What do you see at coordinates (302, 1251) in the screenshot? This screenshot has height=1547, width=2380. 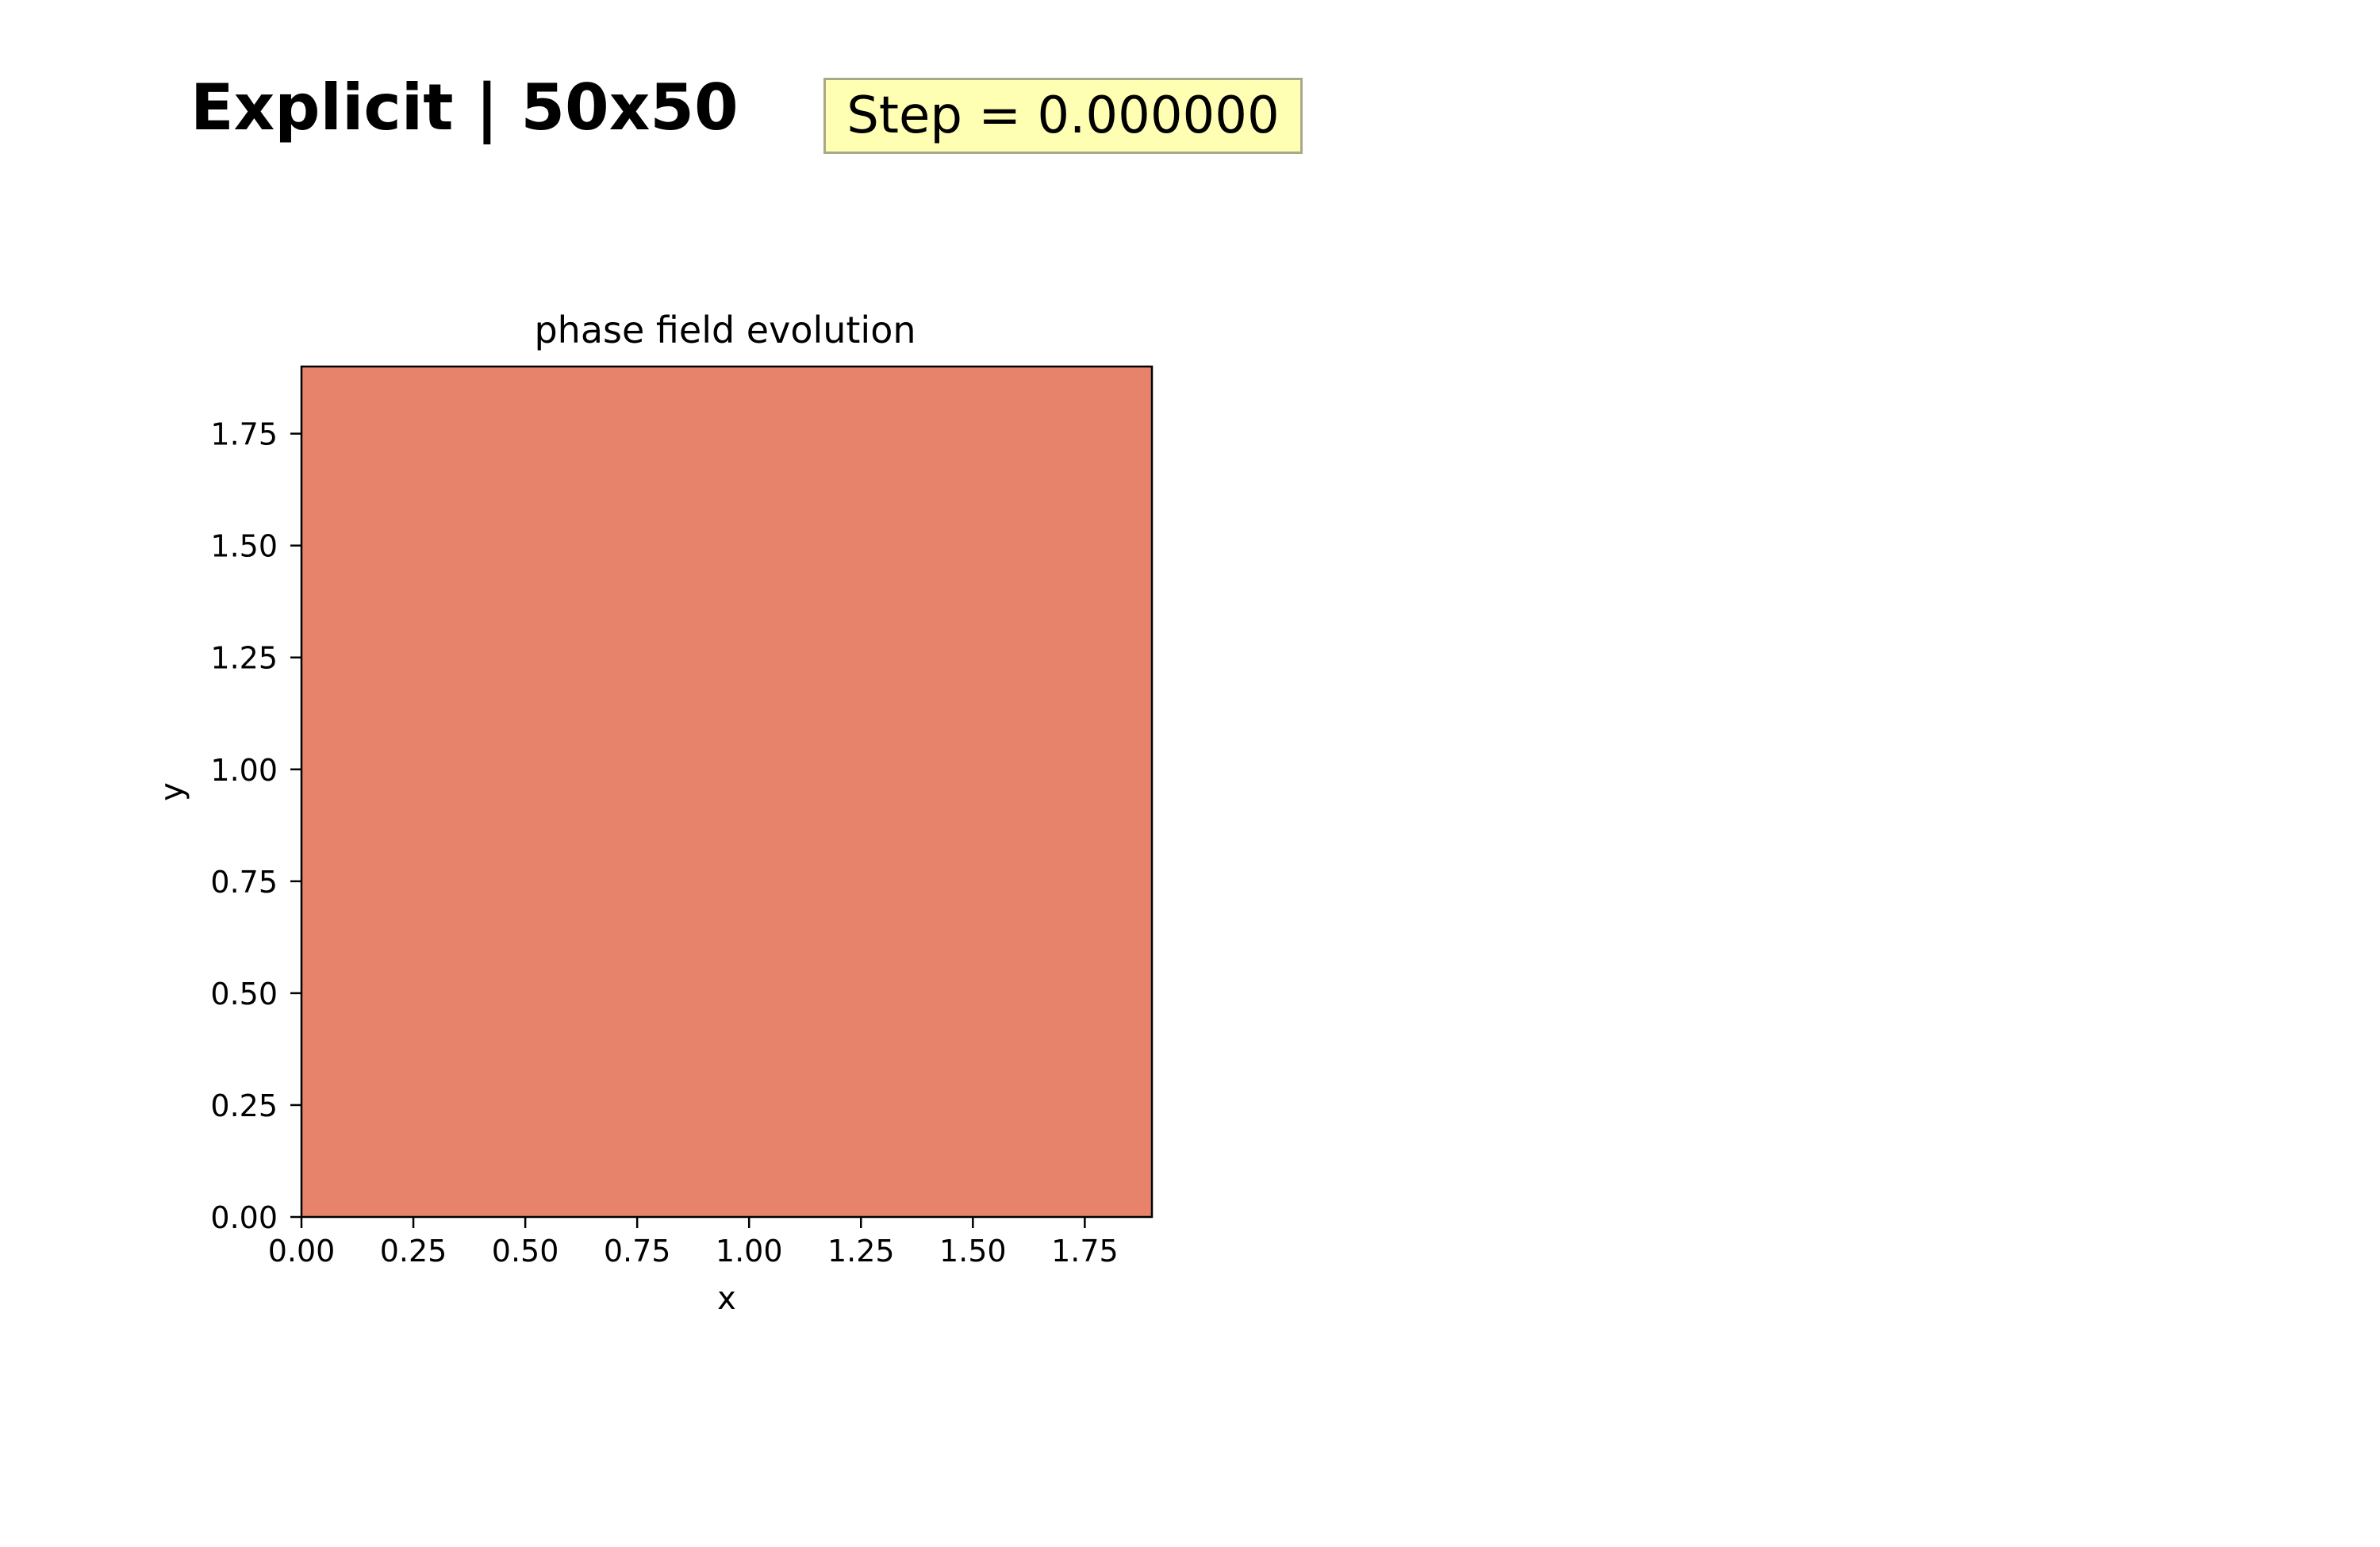 I see `x-tick-label: 0.00` at bounding box center [302, 1251].